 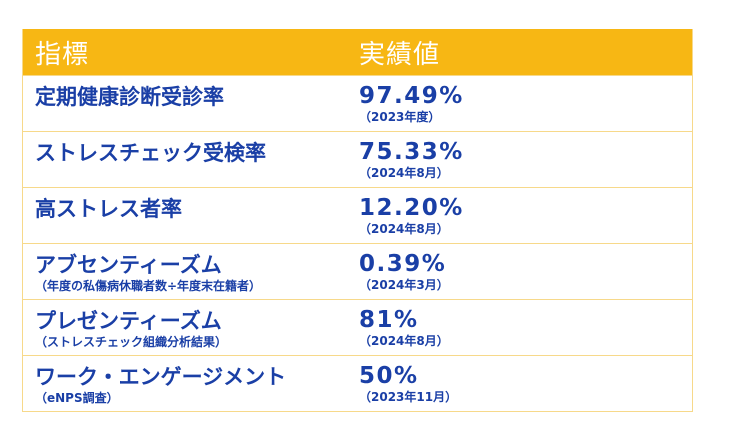 I want to click on header-value: 実績値, so click(x=400, y=54).